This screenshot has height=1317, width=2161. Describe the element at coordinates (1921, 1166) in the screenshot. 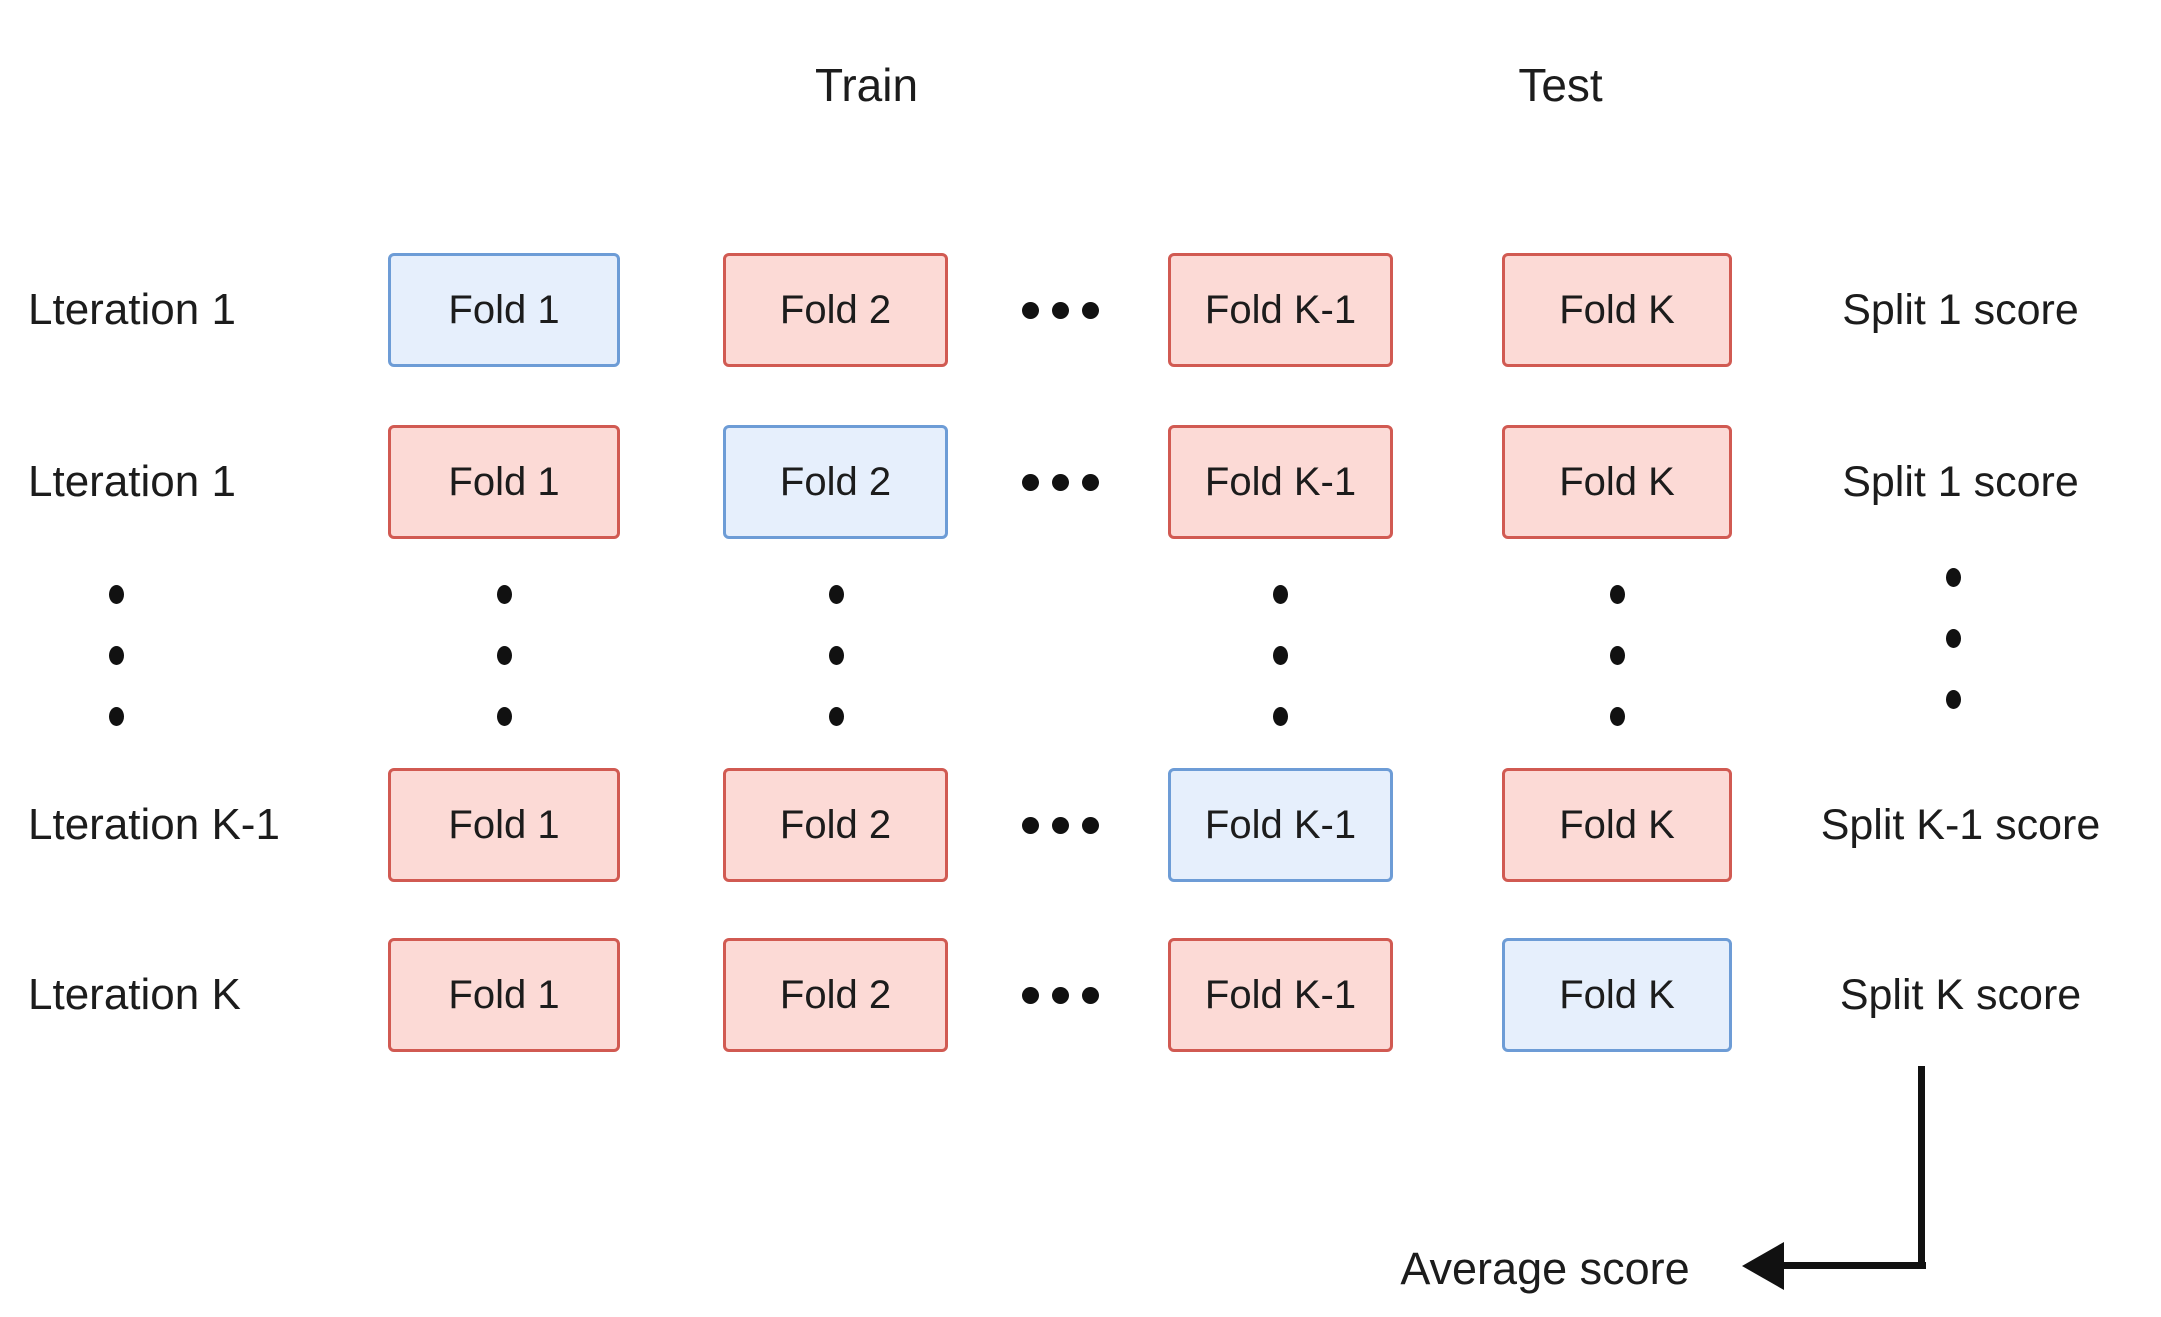

I see `arrow-vertical-line` at that location.